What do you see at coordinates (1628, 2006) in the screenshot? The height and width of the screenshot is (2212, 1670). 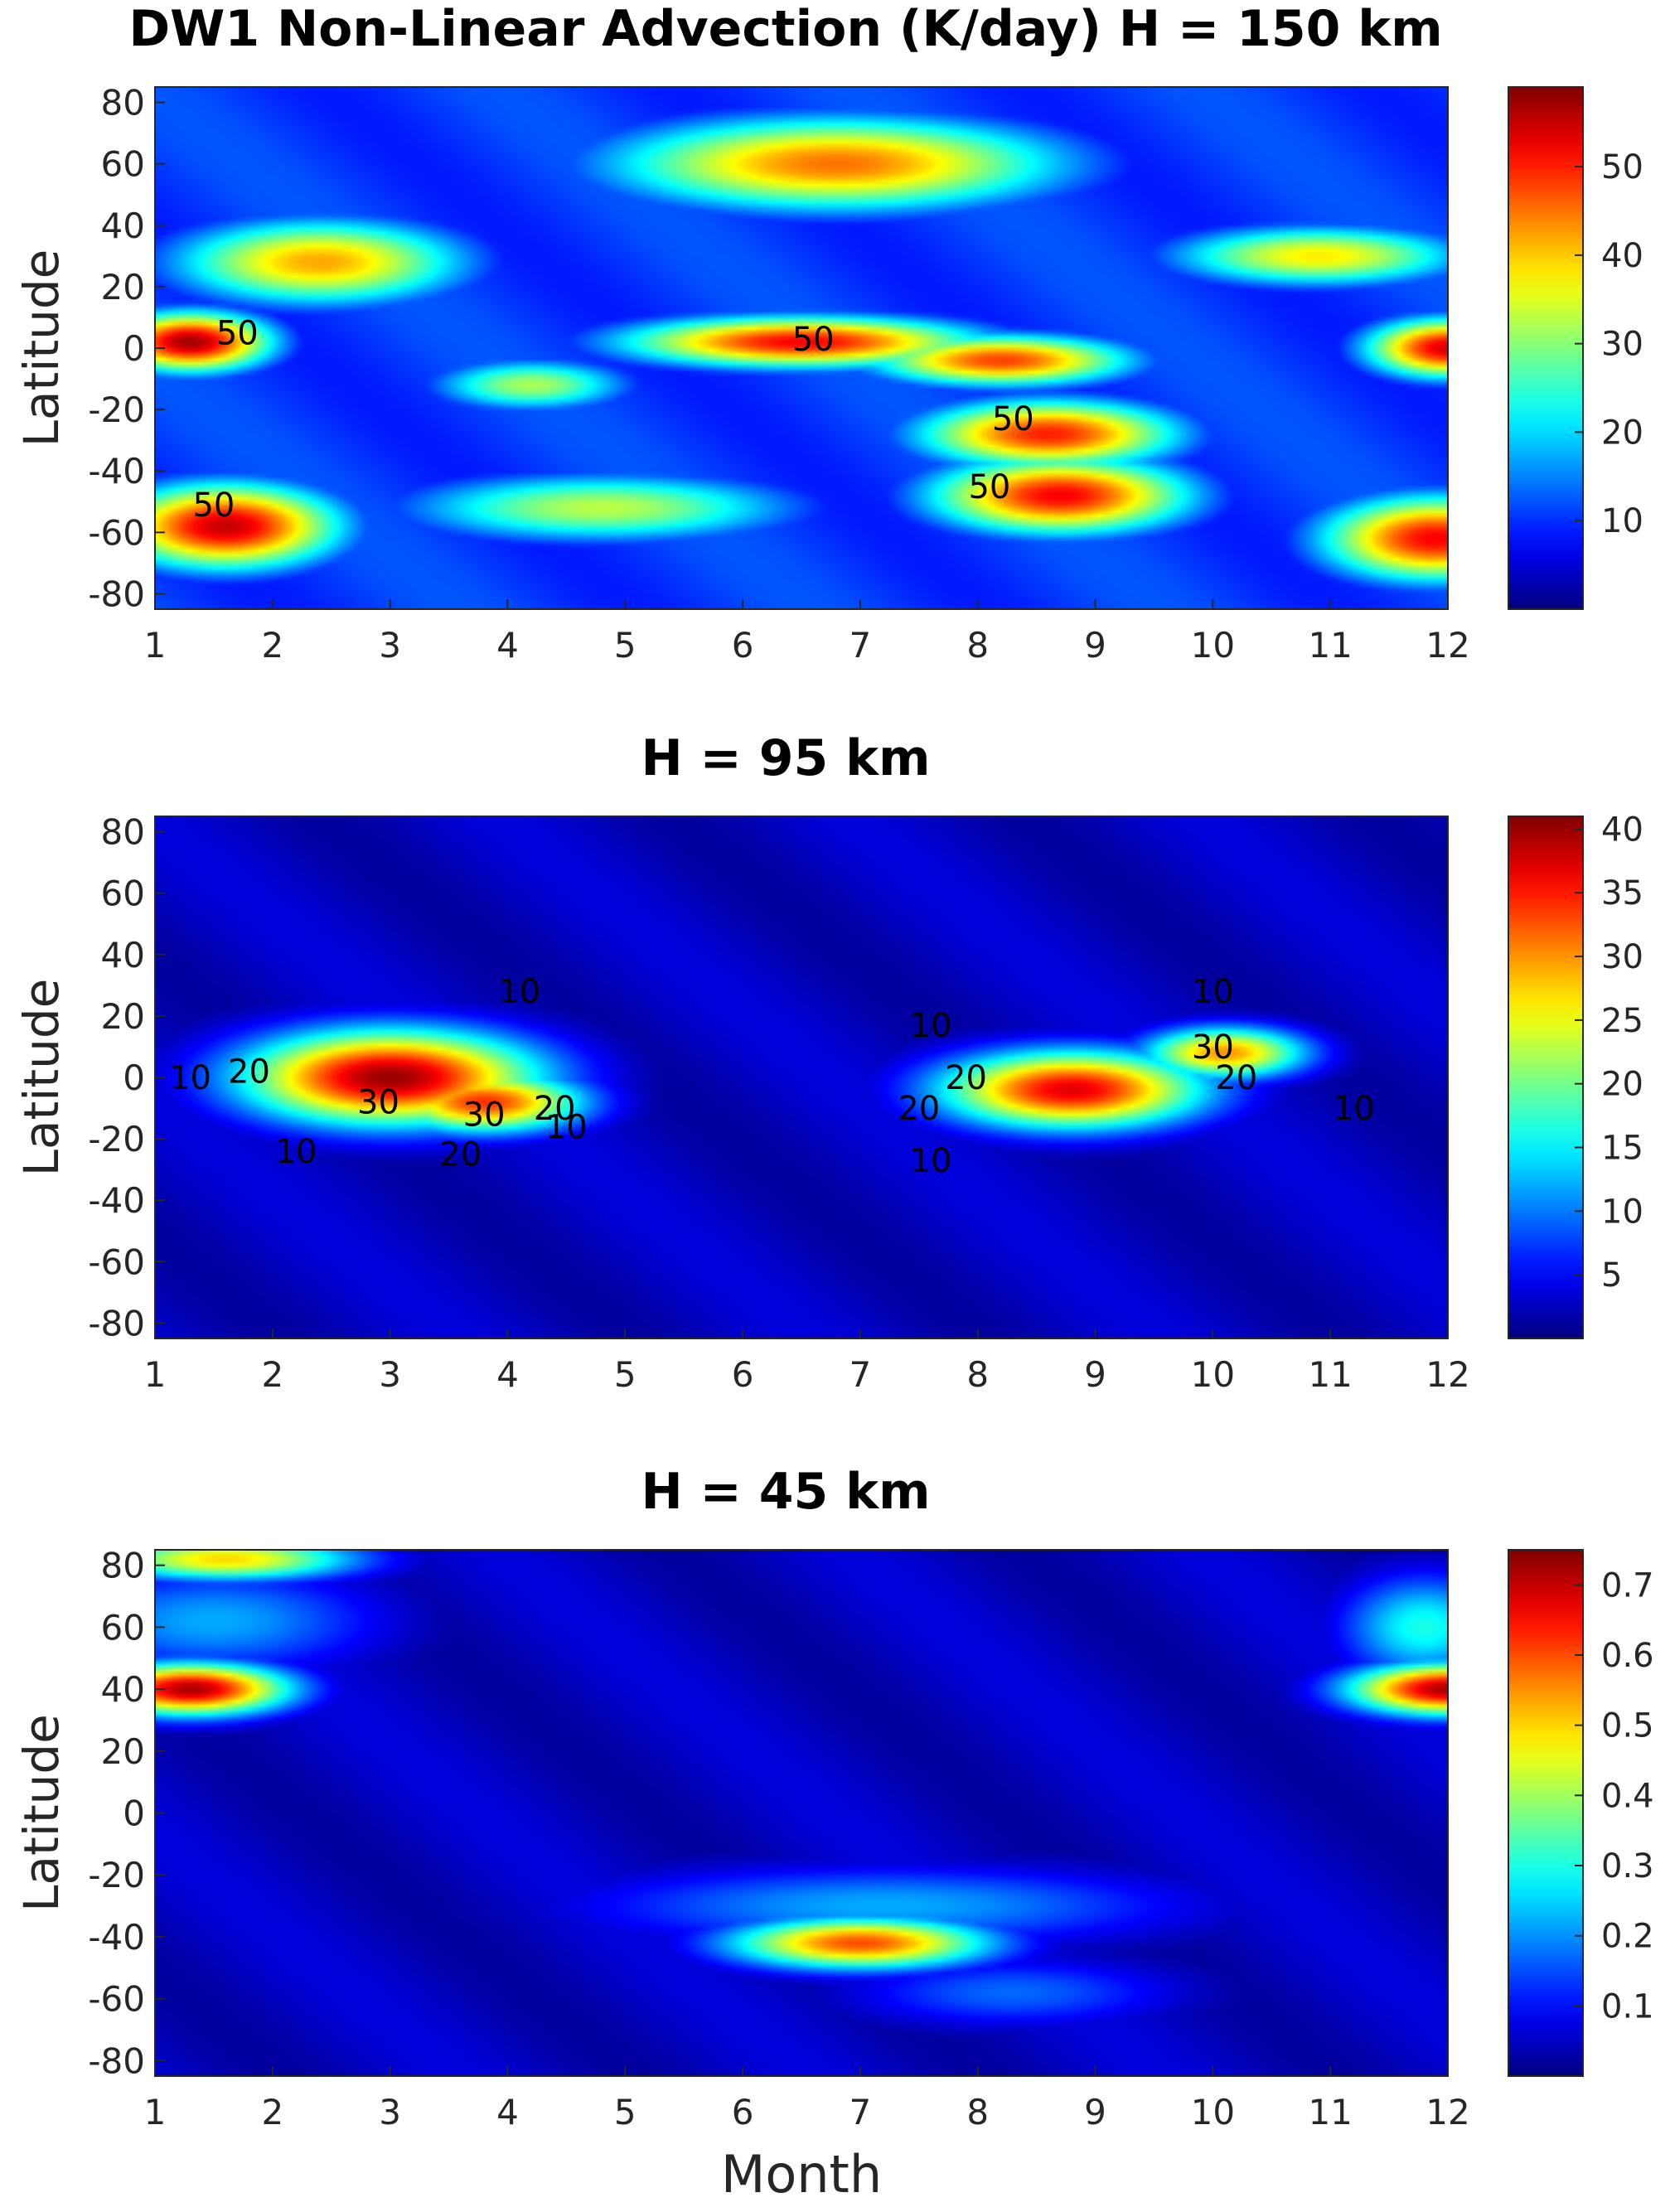 I see `colorbar-tick-label: 0.1` at bounding box center [1628, 2006].